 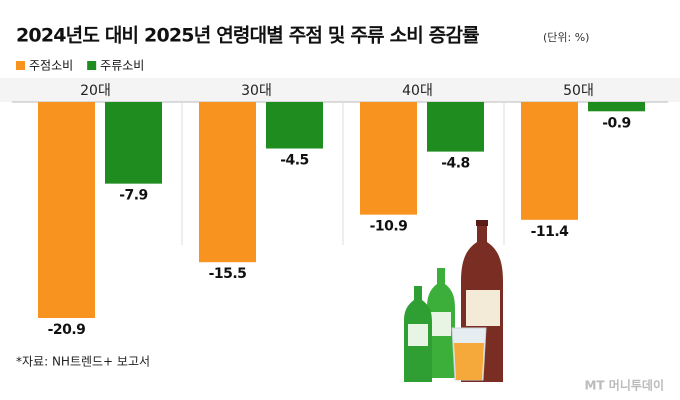 What do you see at coordinates (417, 91) in the screenshot?
I see `category-label: 40대` at bounding box center [417, 91].